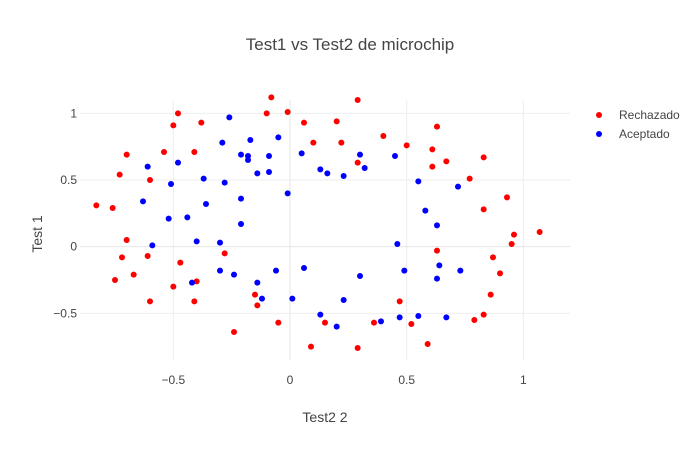 The width and height of the screenshot is (700, 455). Describe the element at coordinates (638, 124) in the screenshot. I see `legend: Rechazado Aceptado` at that location.